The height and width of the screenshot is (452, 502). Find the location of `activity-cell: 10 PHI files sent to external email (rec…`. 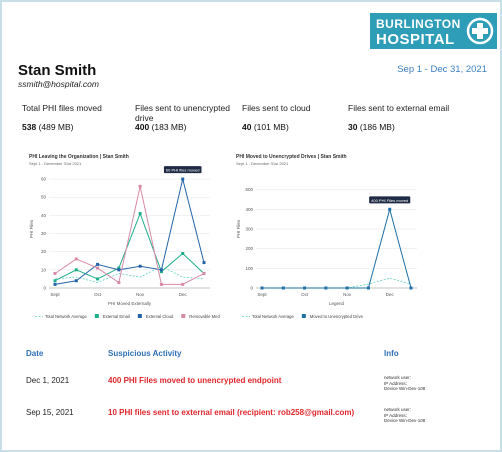

activity-cell: 10 PHI files sent to external email (rec… is located at coordinates (231, 412).